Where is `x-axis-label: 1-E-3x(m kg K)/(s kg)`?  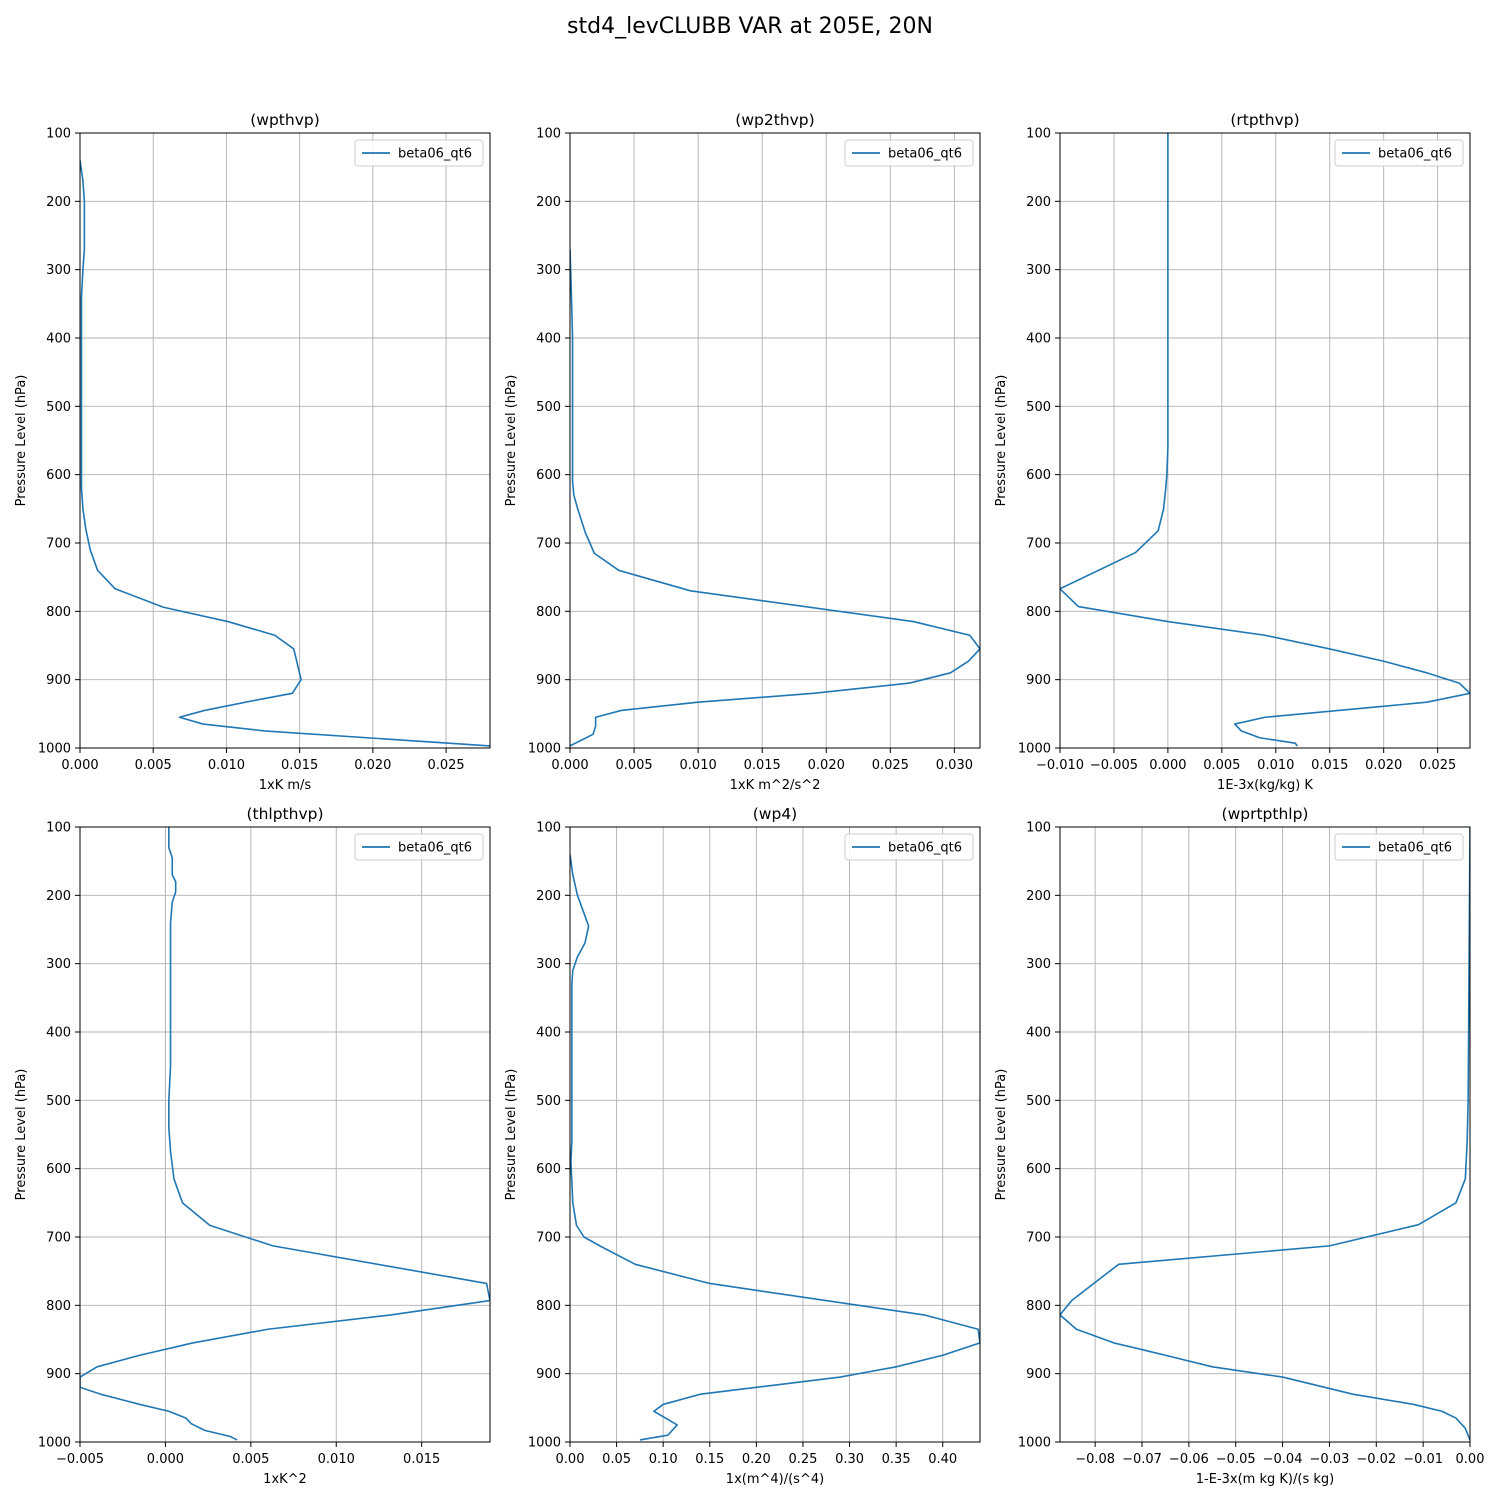 x-axis-label: 1-E-3x(m kg K)/(s kg) is located at coordinates (1265, 1479).